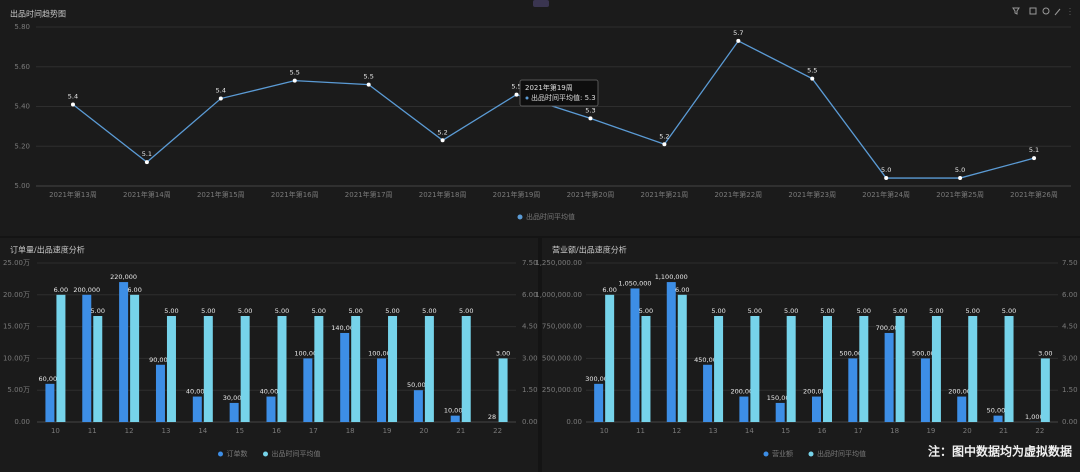  What do you see at coordinates (22, 146) in the screenshot?
I see `y-tick-label: 5.20` at bounding box center [22, 146].